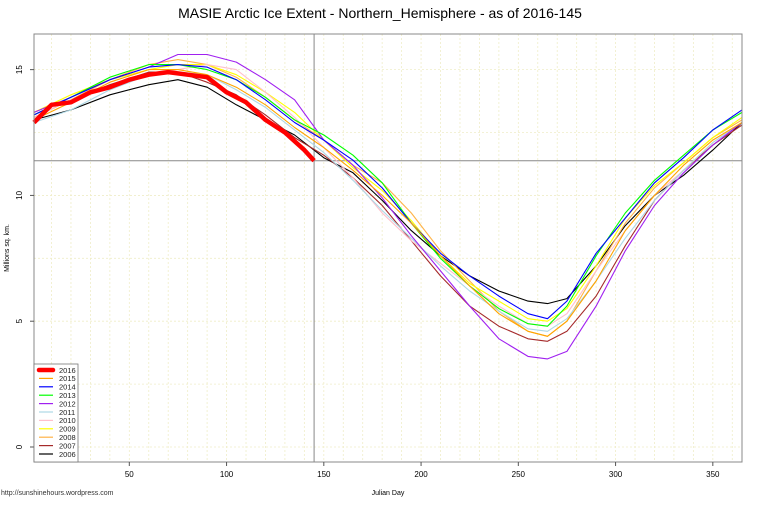  Describe the element at coordinates (388, 493) in the screenshot. I see `x-axis-label: Julian Day` at that location.